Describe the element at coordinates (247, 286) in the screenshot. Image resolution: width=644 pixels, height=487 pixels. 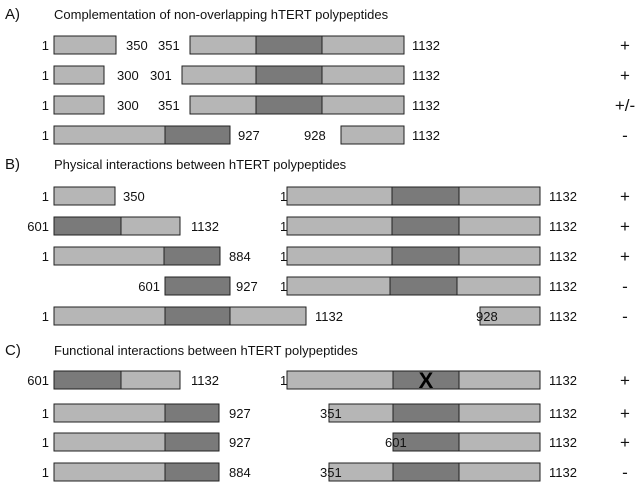
I see `section-1-row-3-left-end-label: 927` at that location.